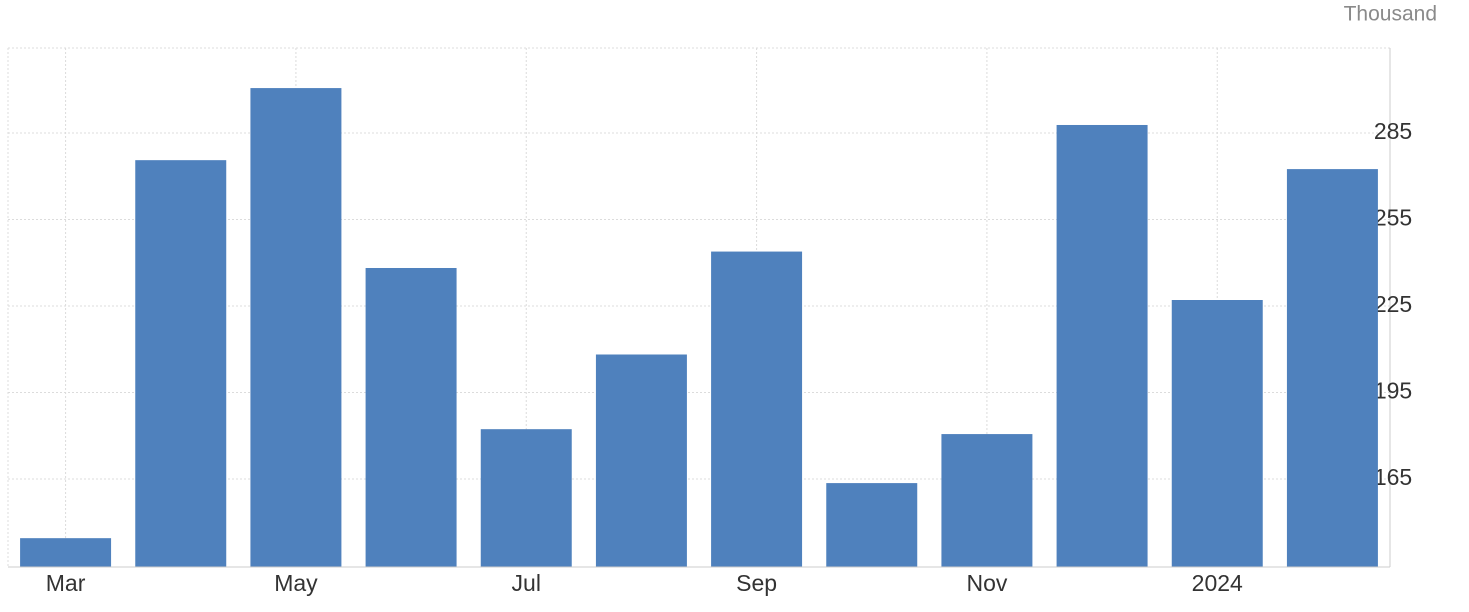  What do you see at coordinates (1393, 131) in the screenshot?
I see `y-tick-label: 285` at bounding box center [1393, 131].